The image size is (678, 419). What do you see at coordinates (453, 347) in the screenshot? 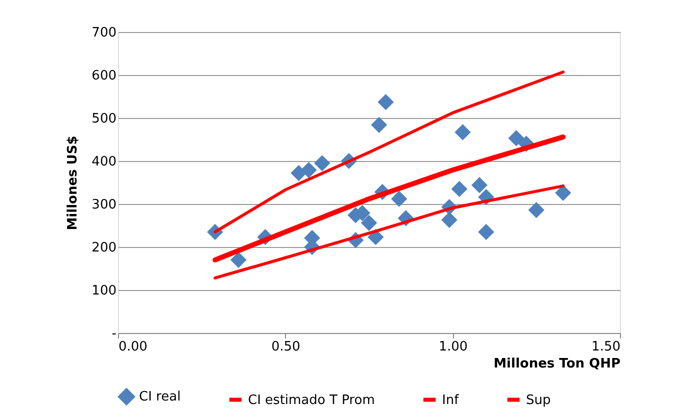
I see `x-tick-label: 1.00` at bounding box center [453, 347].